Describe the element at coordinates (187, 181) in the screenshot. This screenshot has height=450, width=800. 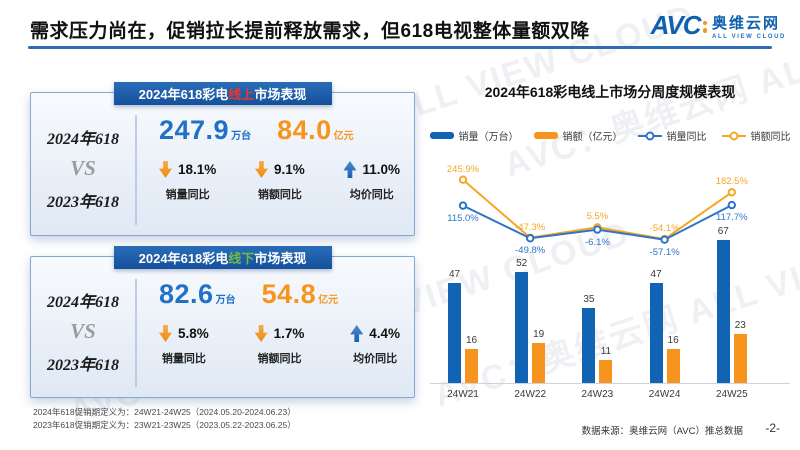
I see `online-volume-yoy-stat: 18.1% 销量同比` at that location.